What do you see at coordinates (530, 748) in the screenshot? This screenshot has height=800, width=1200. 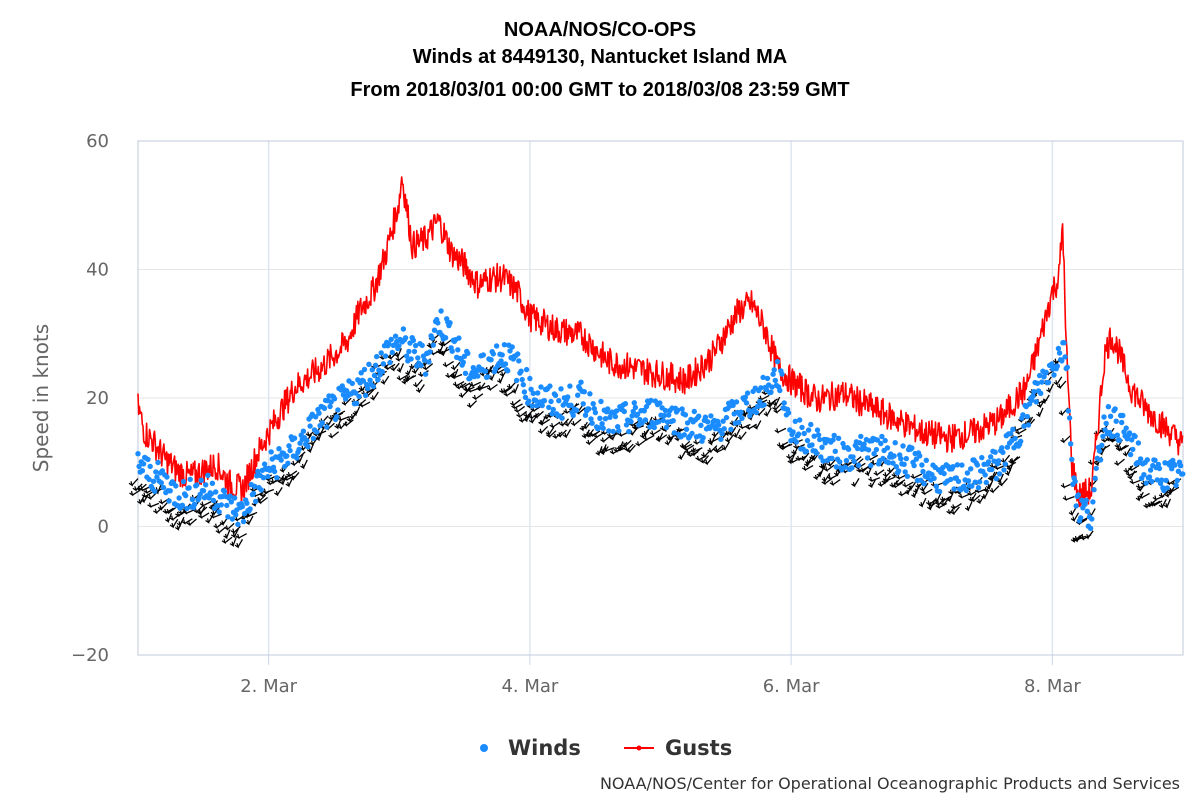 I see `legend-item-winds: Winds` at bounding box center [530, 748].